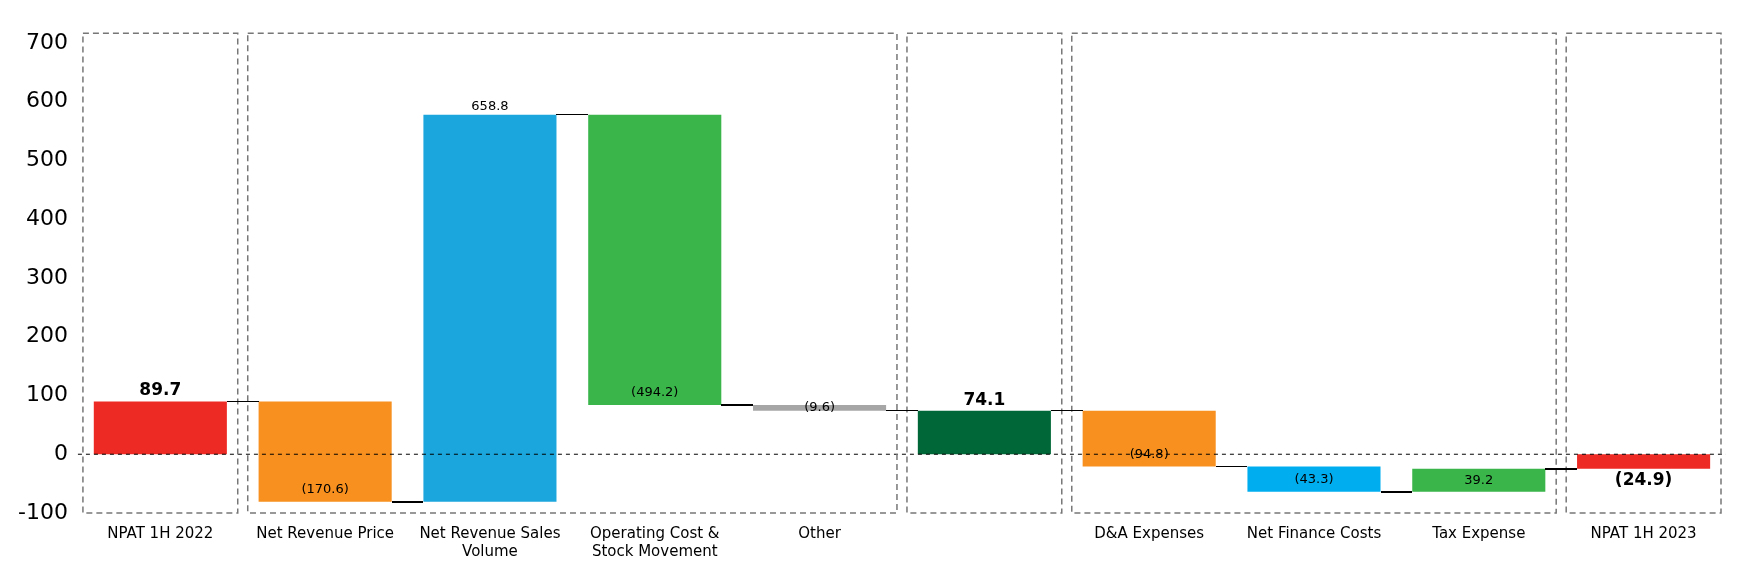 This screenshot has height=583, width=1744. What do you see at coordinates (46, 100) in the screenshot?
I see `y-tick-label: 600` at bounding box center [46, 100].